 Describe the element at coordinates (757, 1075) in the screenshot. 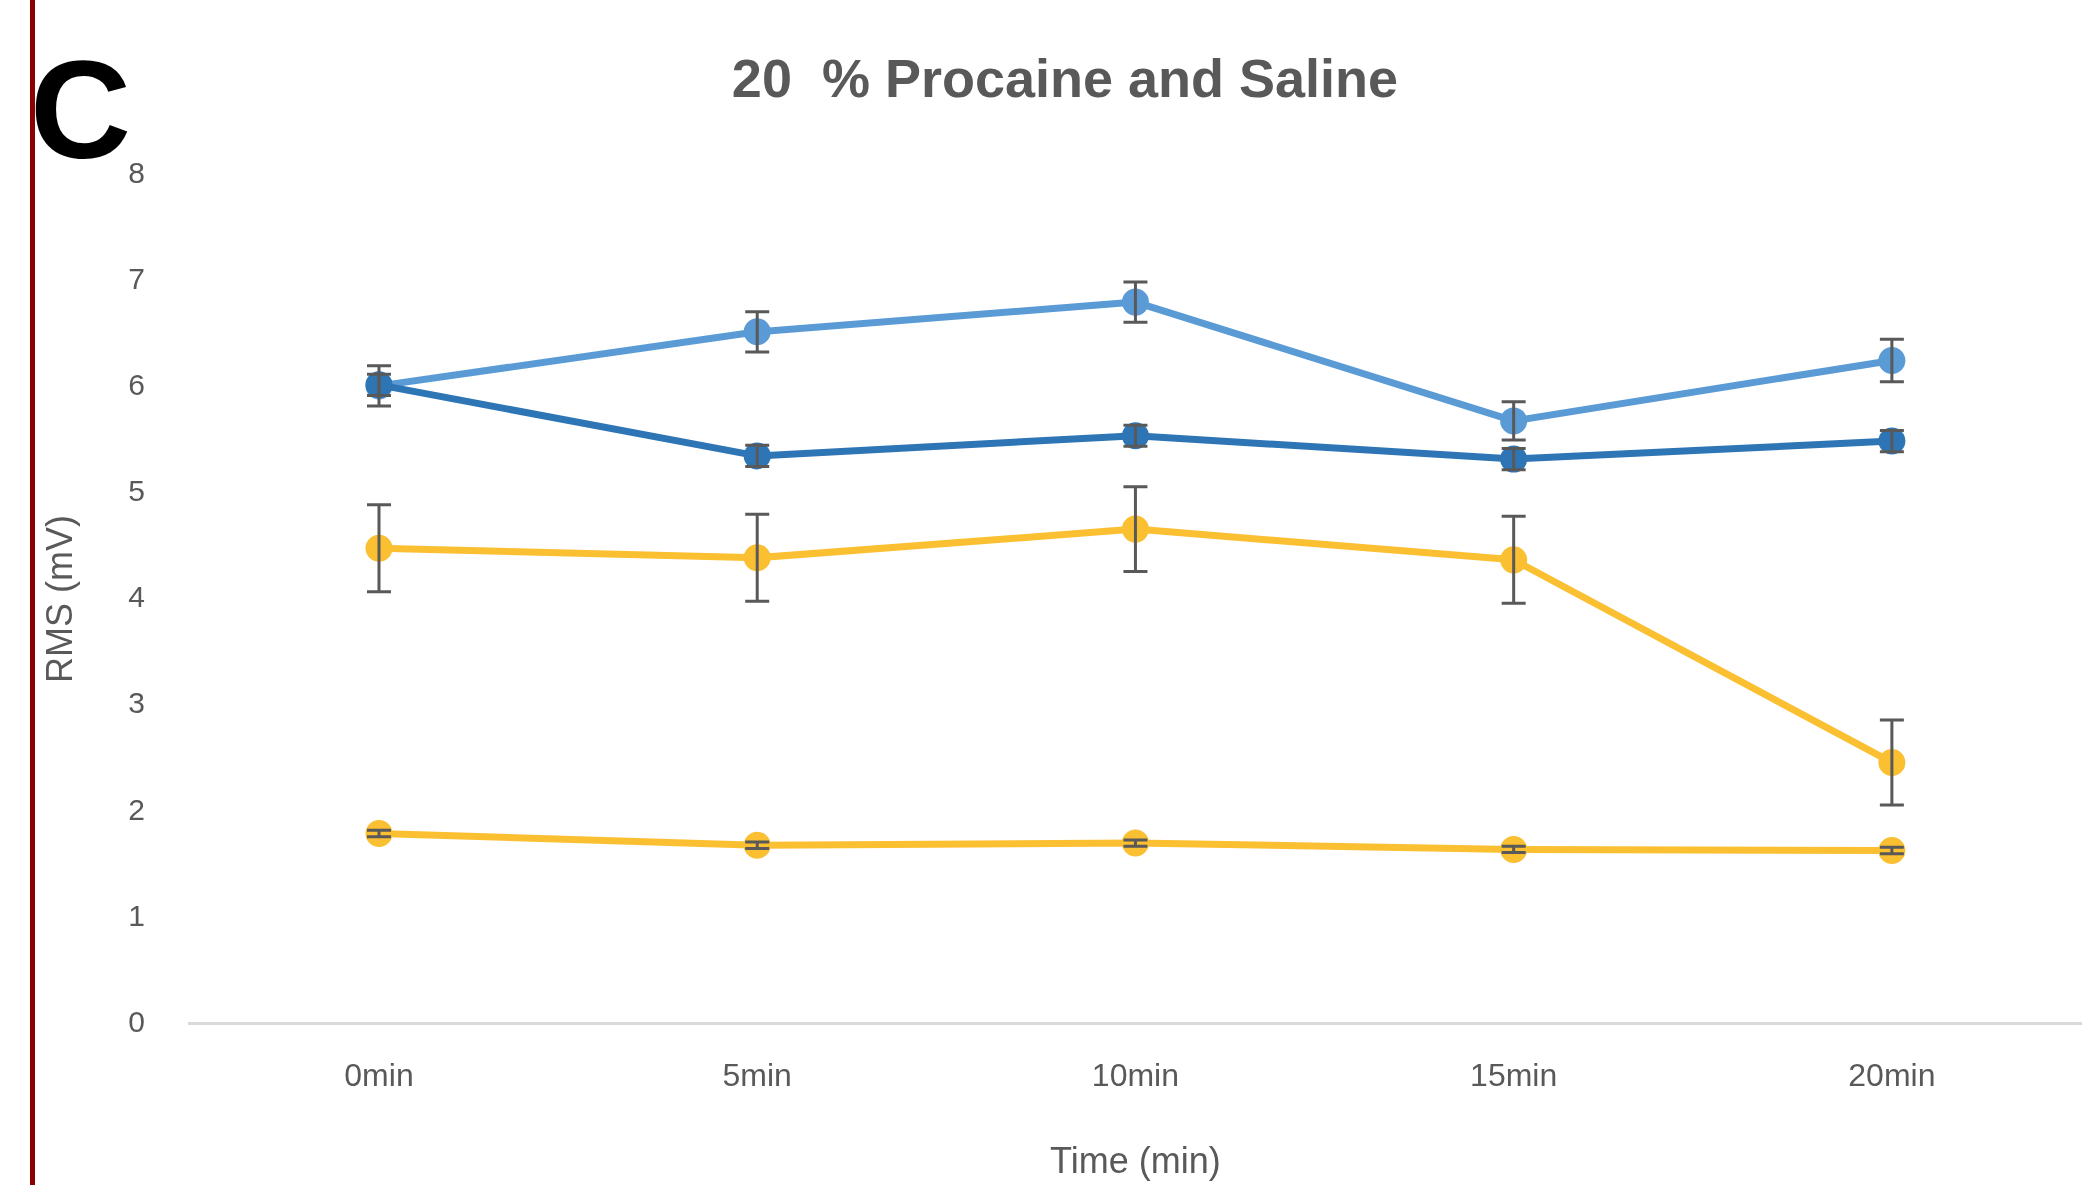

I see `x-tick-label: 5min` at that location.